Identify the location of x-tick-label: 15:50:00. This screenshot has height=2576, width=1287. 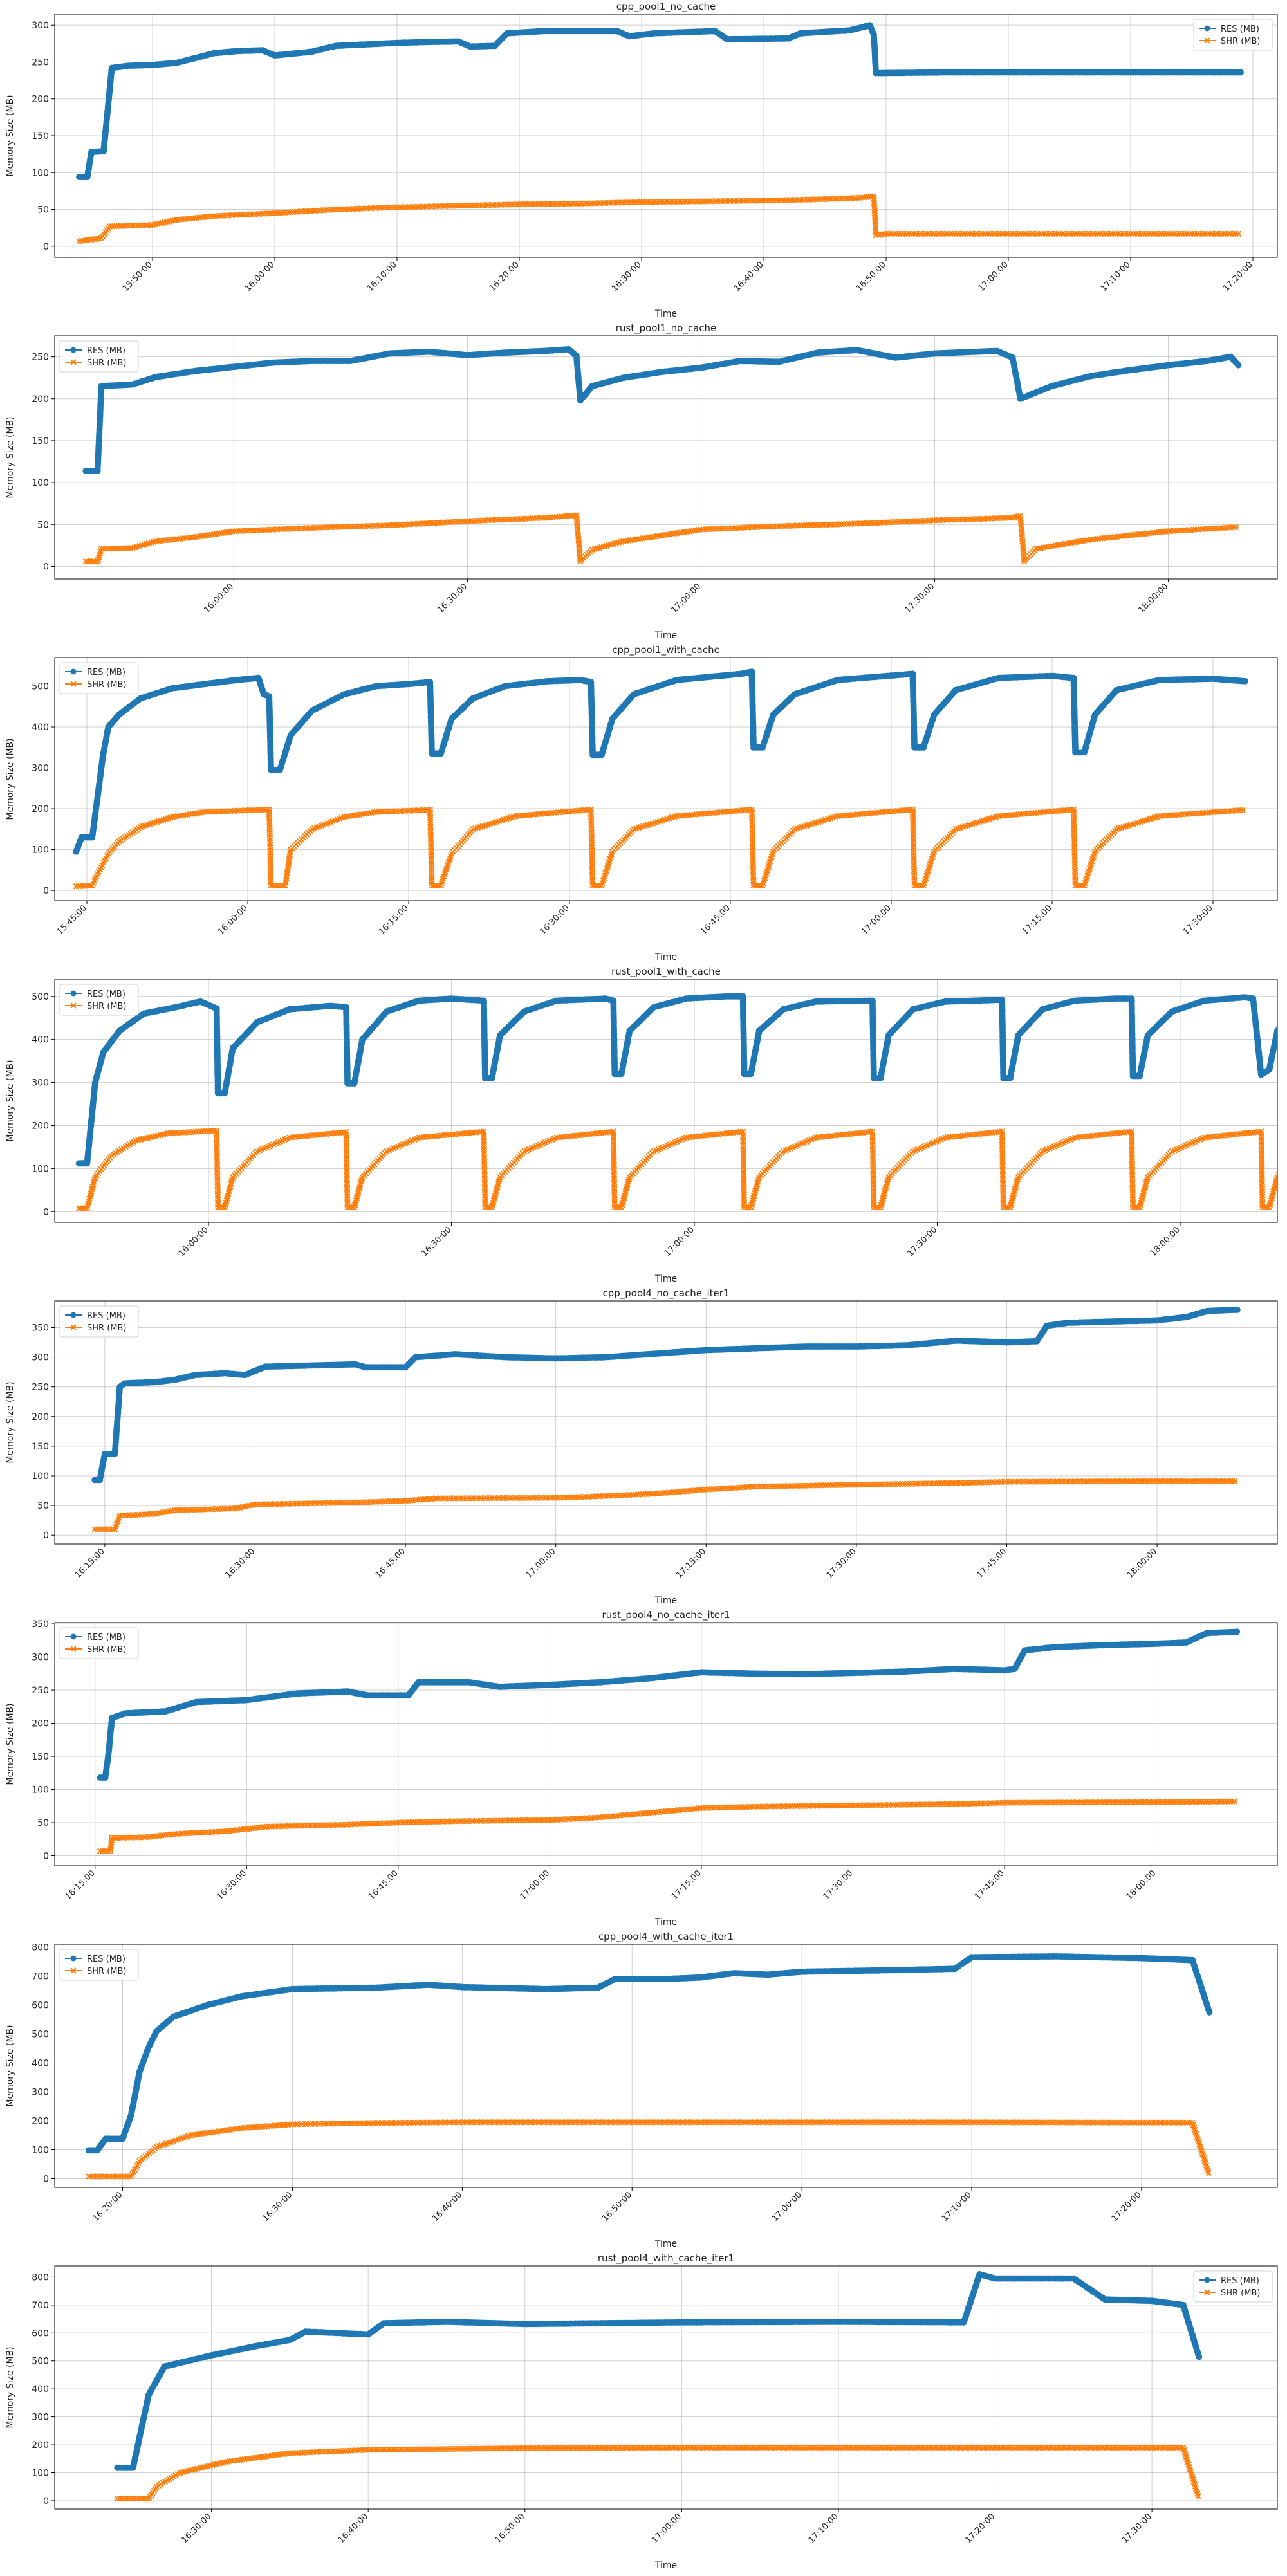
(137, 276).